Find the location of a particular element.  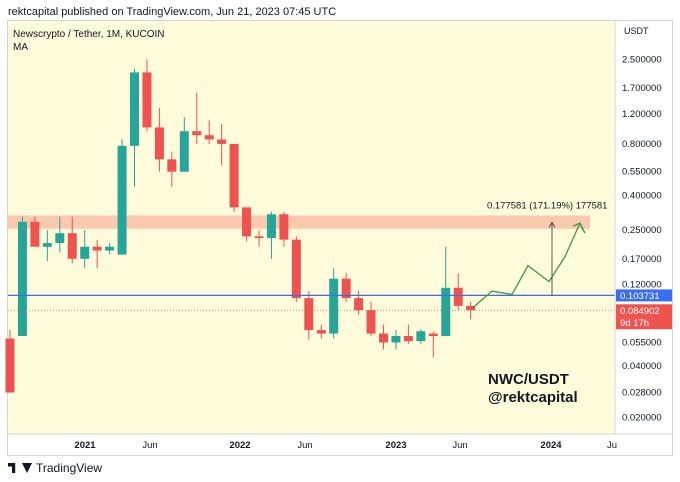

level-badge is located at coordinates (644, 295).